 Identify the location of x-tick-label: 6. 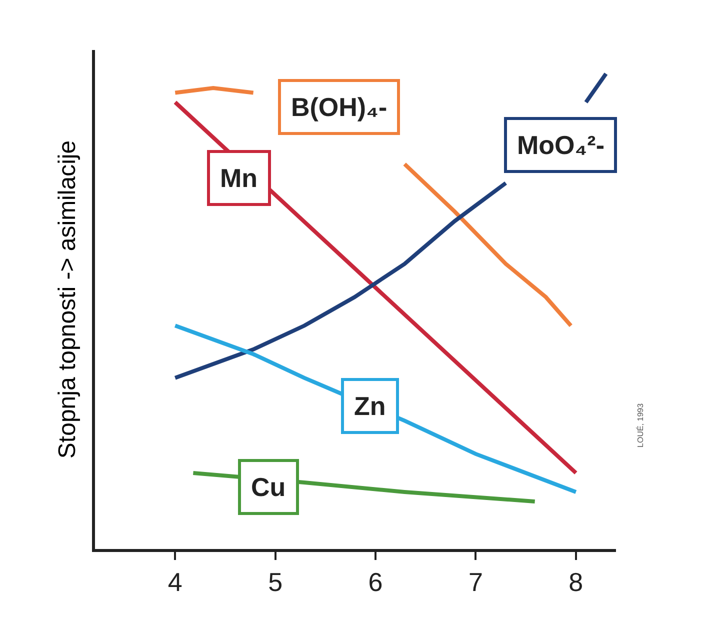
(375, 582).